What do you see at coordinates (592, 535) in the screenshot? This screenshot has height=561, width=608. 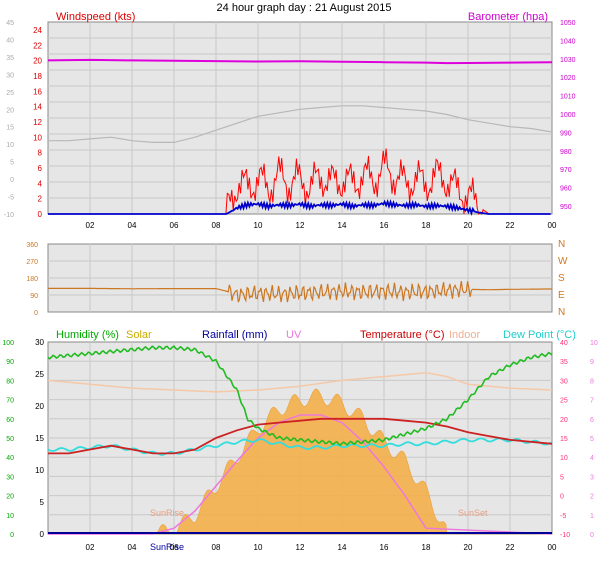 I see `uv-tick-label: 0` at bounding box center [592, 535].